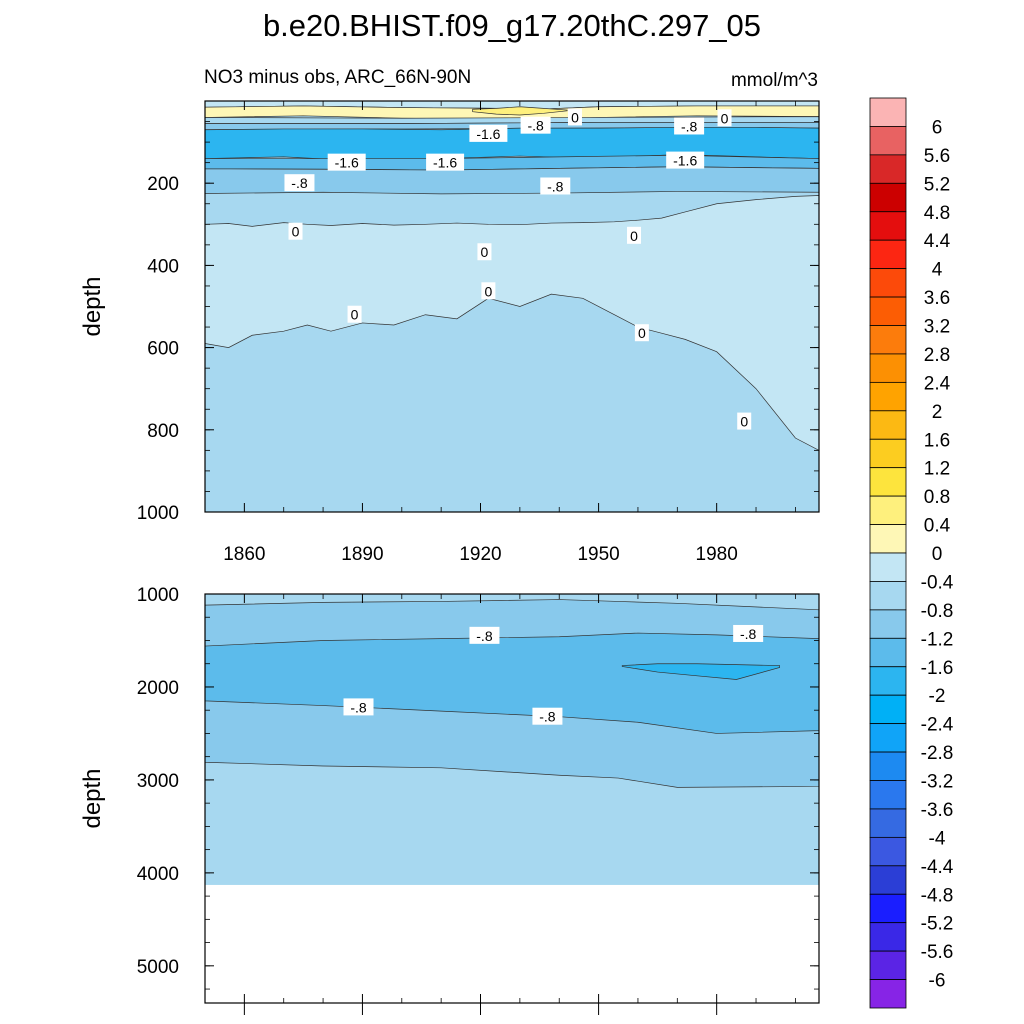 The image size is (1024, 1024). What do you see at coordinates (362, 554) in the screenshot?
I see `x-tick-label: 1890` at bounding box center [362, 554].